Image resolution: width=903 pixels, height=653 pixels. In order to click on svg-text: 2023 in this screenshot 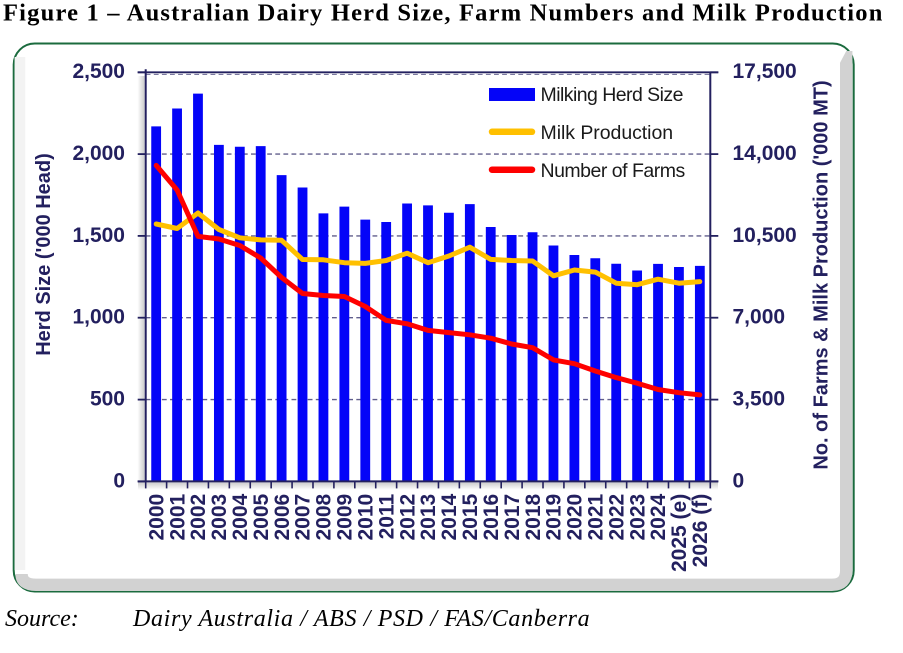, I will do `click(637, 517)`.